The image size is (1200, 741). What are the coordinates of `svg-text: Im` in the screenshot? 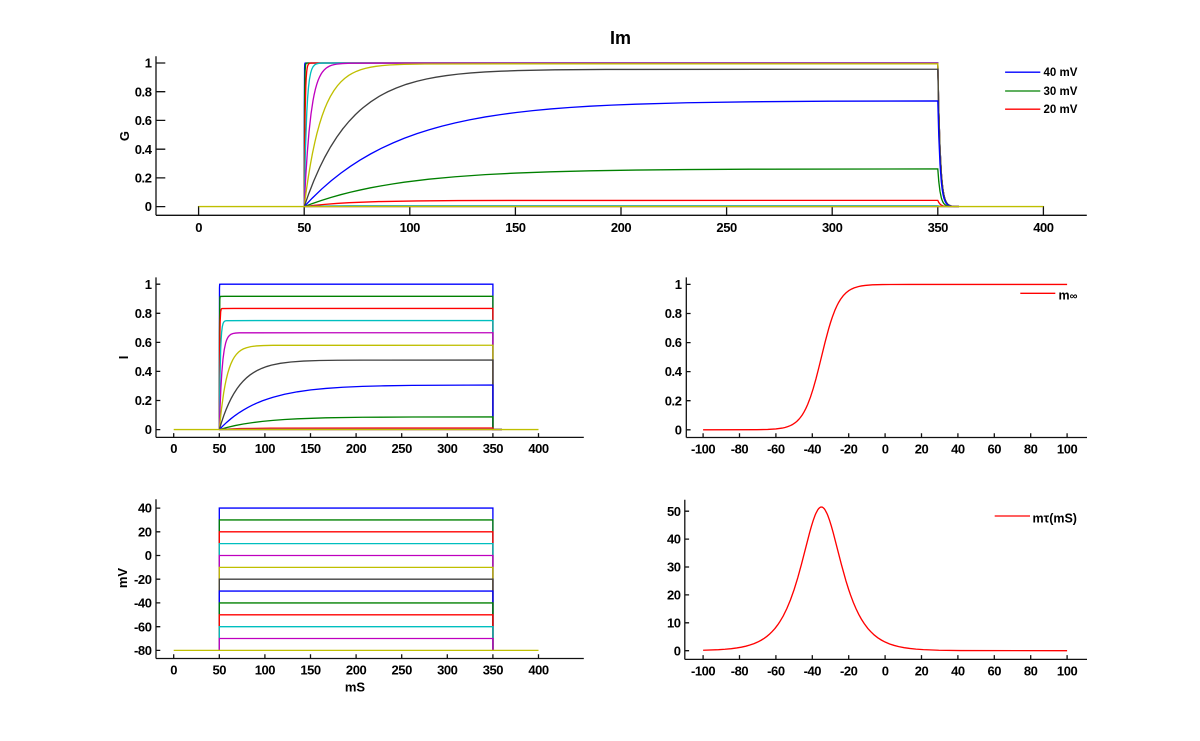 It's located at (620, 38).